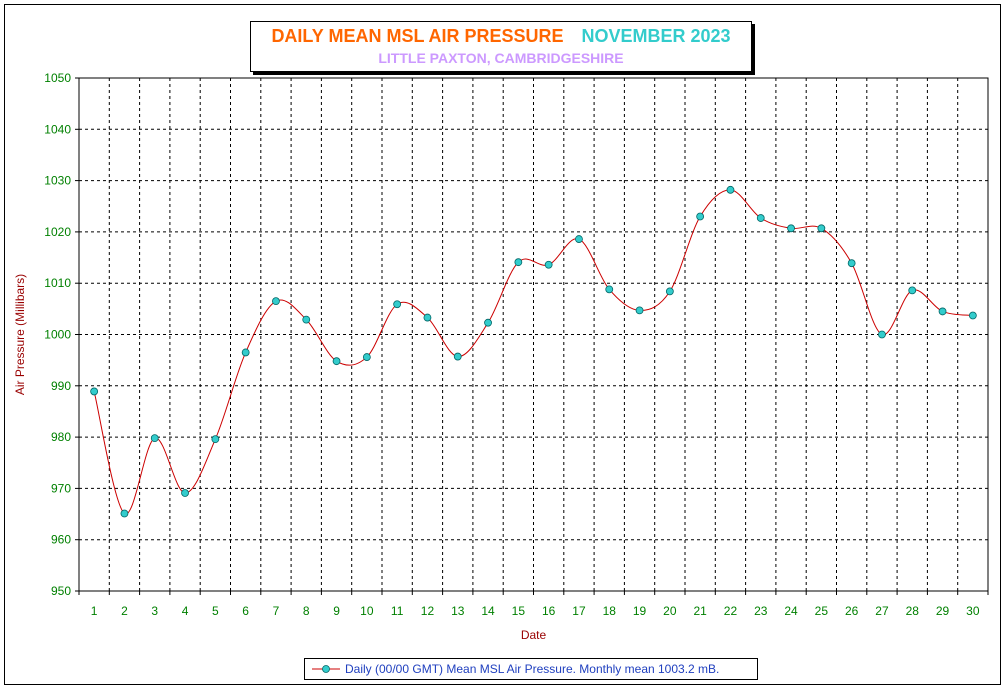  What do you see at coordinates (488, 611) in the screenshot?
I see `x-tick-label: 14` at bounding box center [488, 611].